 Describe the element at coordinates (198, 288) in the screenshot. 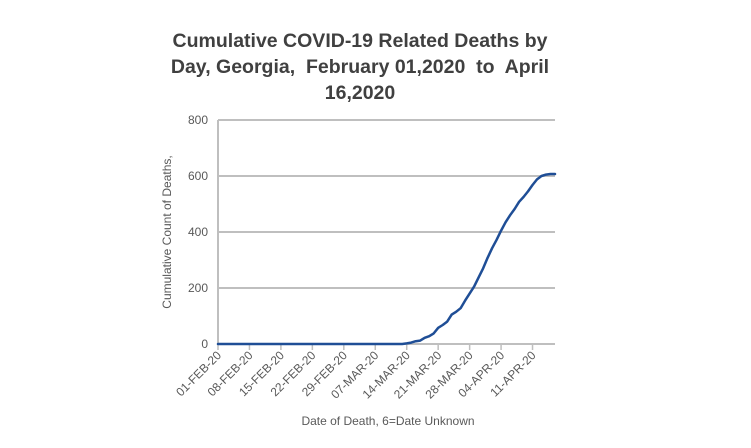

I see `y-tick-label: 200` at that location.